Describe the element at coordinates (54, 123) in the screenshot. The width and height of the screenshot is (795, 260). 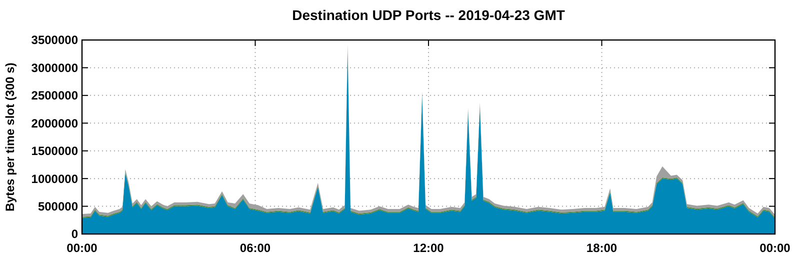
I see `y-tick-label: 2000000` at that location.